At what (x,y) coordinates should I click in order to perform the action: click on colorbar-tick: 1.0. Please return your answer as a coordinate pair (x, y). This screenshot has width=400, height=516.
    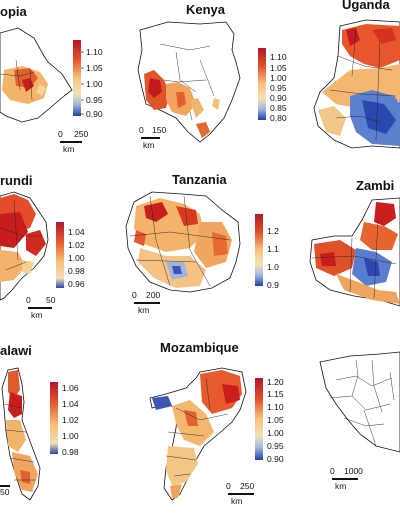
    Looking at the image, I should click on (273, 267).